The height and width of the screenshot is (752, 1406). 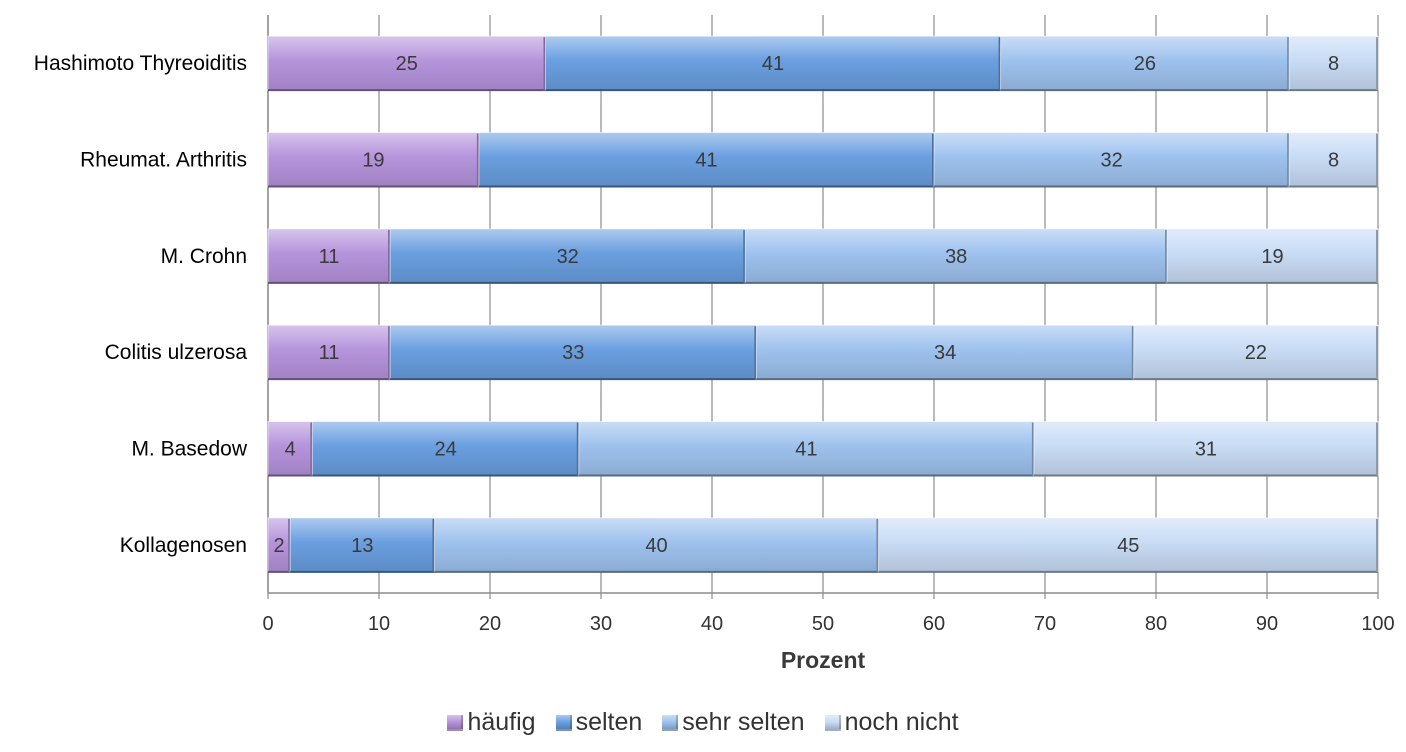 What do you see at coordinates (140, 63) in the screenshot?
I see `category-label: Hashimoto Thyreoiditis` at bounding box center [140, 63].